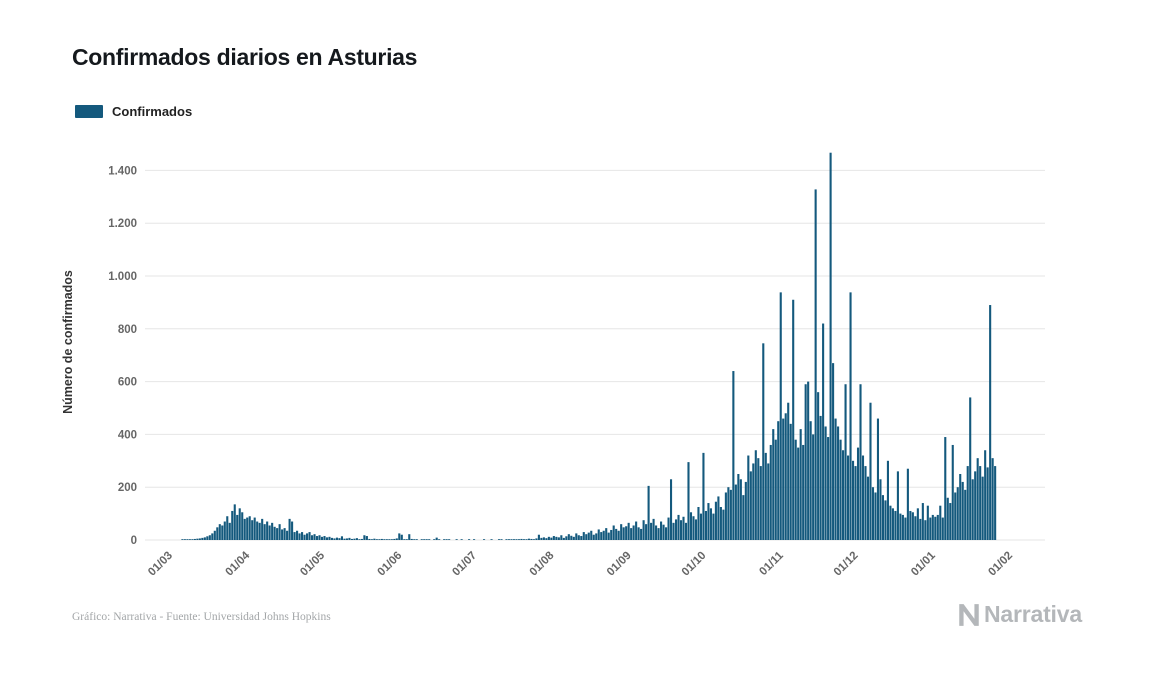  What do you see at coordinates (245, 57) in the screenshot?
I see `page-title: Confirmados diarios en Asturias` at bounding box center [245, 57].